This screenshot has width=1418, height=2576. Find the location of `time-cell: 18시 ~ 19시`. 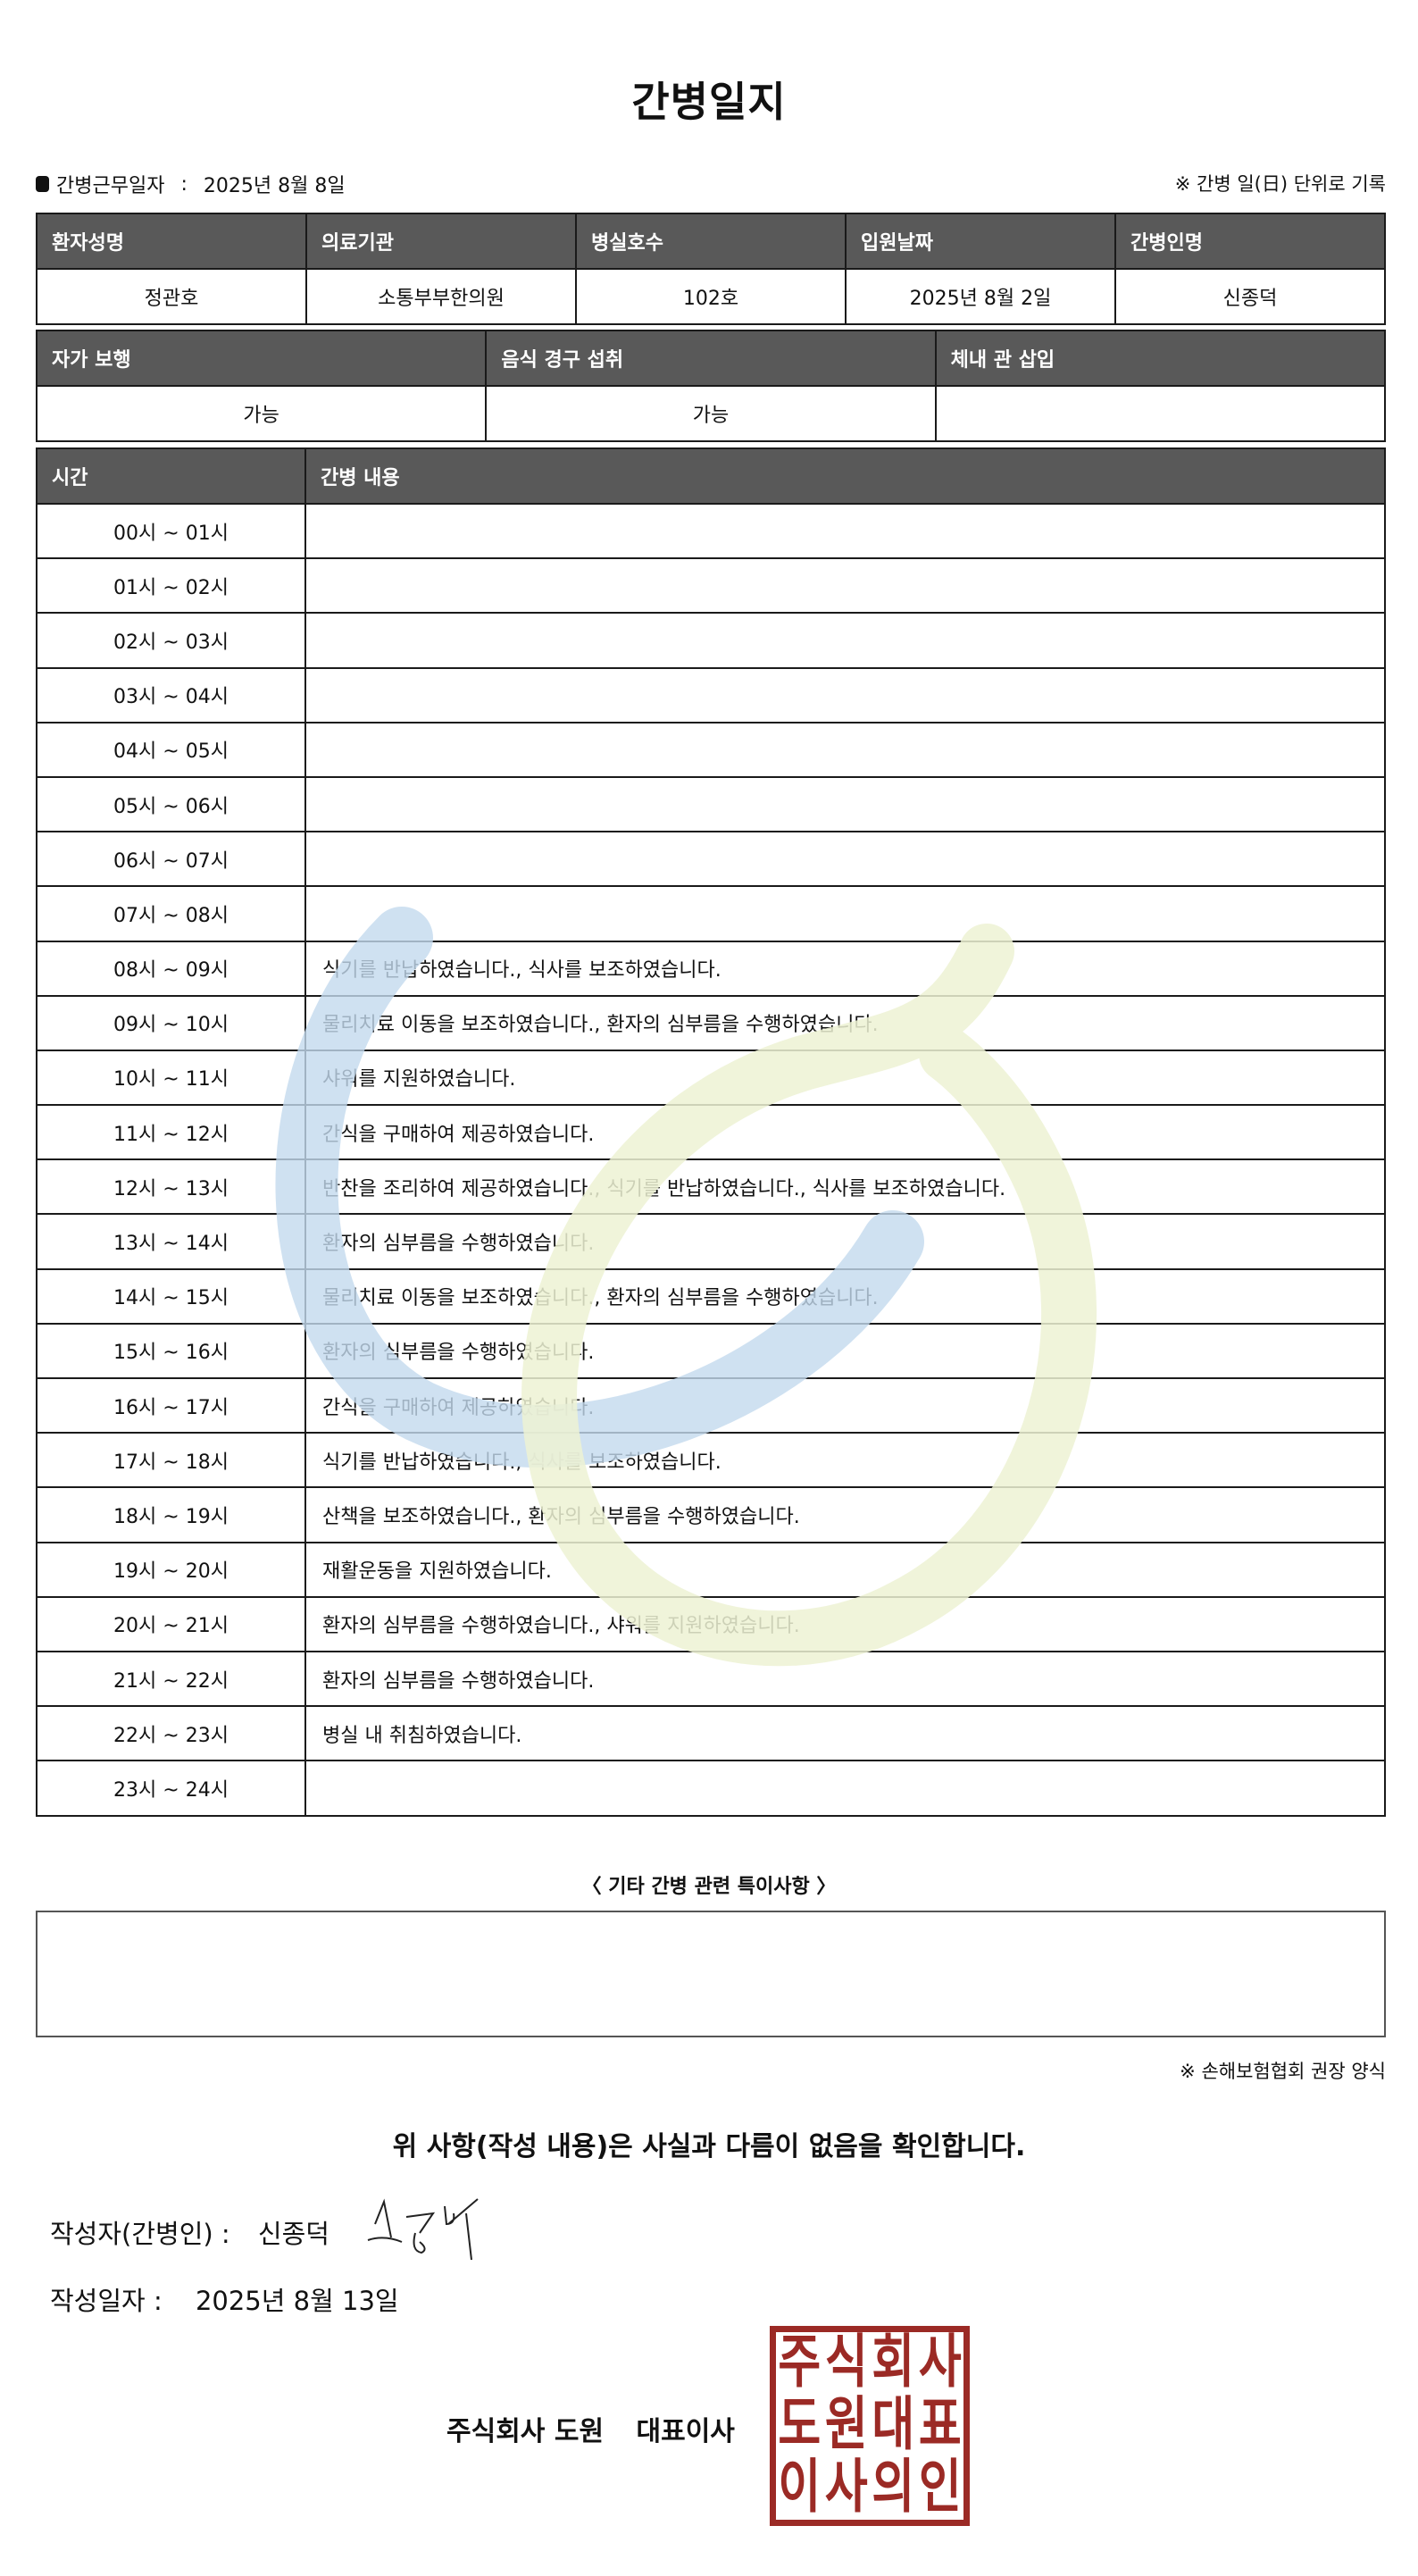

time-cell: 18시 ~ 19시 is located at coordinates (171, 1515).